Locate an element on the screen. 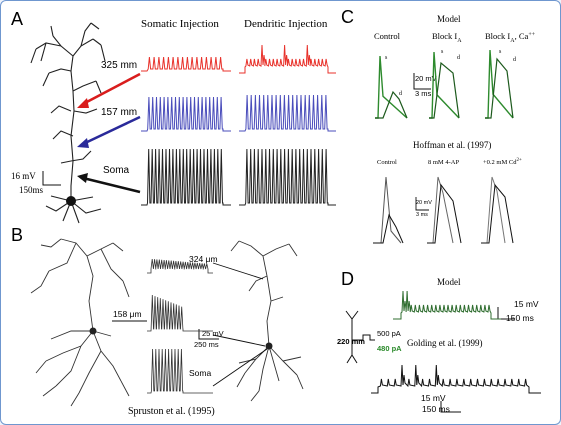  soma-b-left is located at coordinates (93, 331).